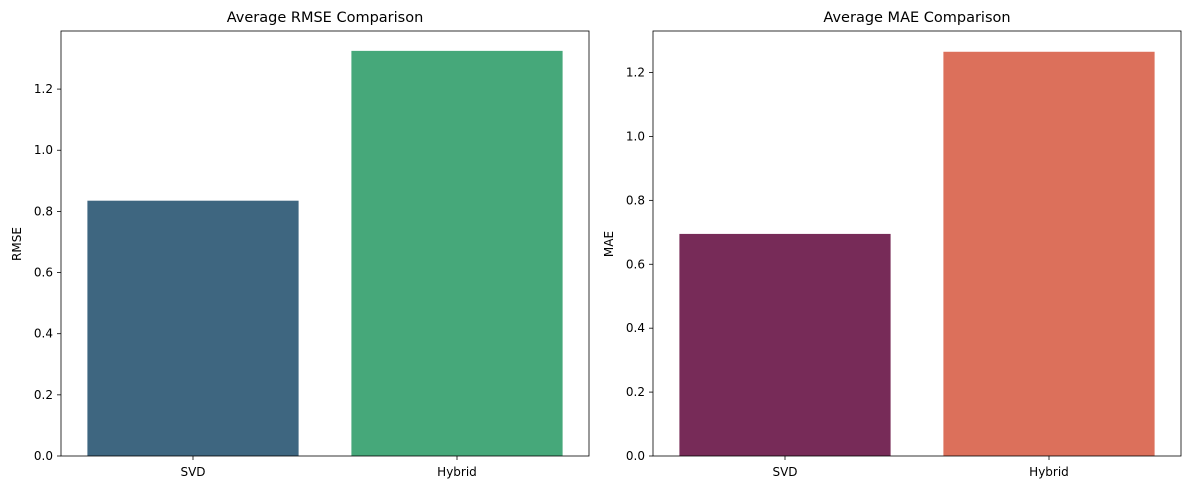 Image resolution: width=1189 pixels, height=490 pixels. What do you see at coordinates (916, 18) in the screenshot?
I see `chart-title: Average MAE Comparison` at bounding box center [916, 18].